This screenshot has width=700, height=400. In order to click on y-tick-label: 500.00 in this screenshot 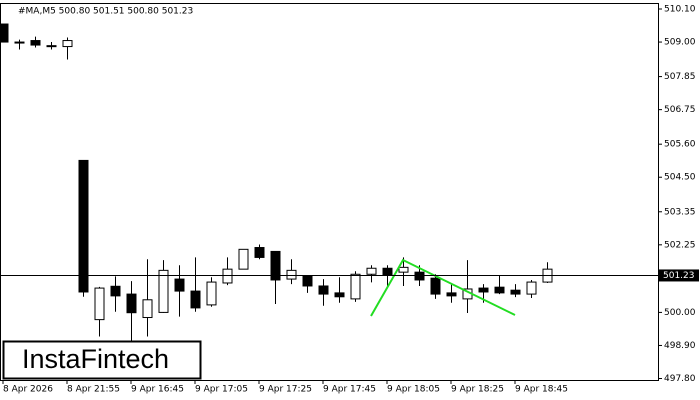, I will do `click(680, 313)`.